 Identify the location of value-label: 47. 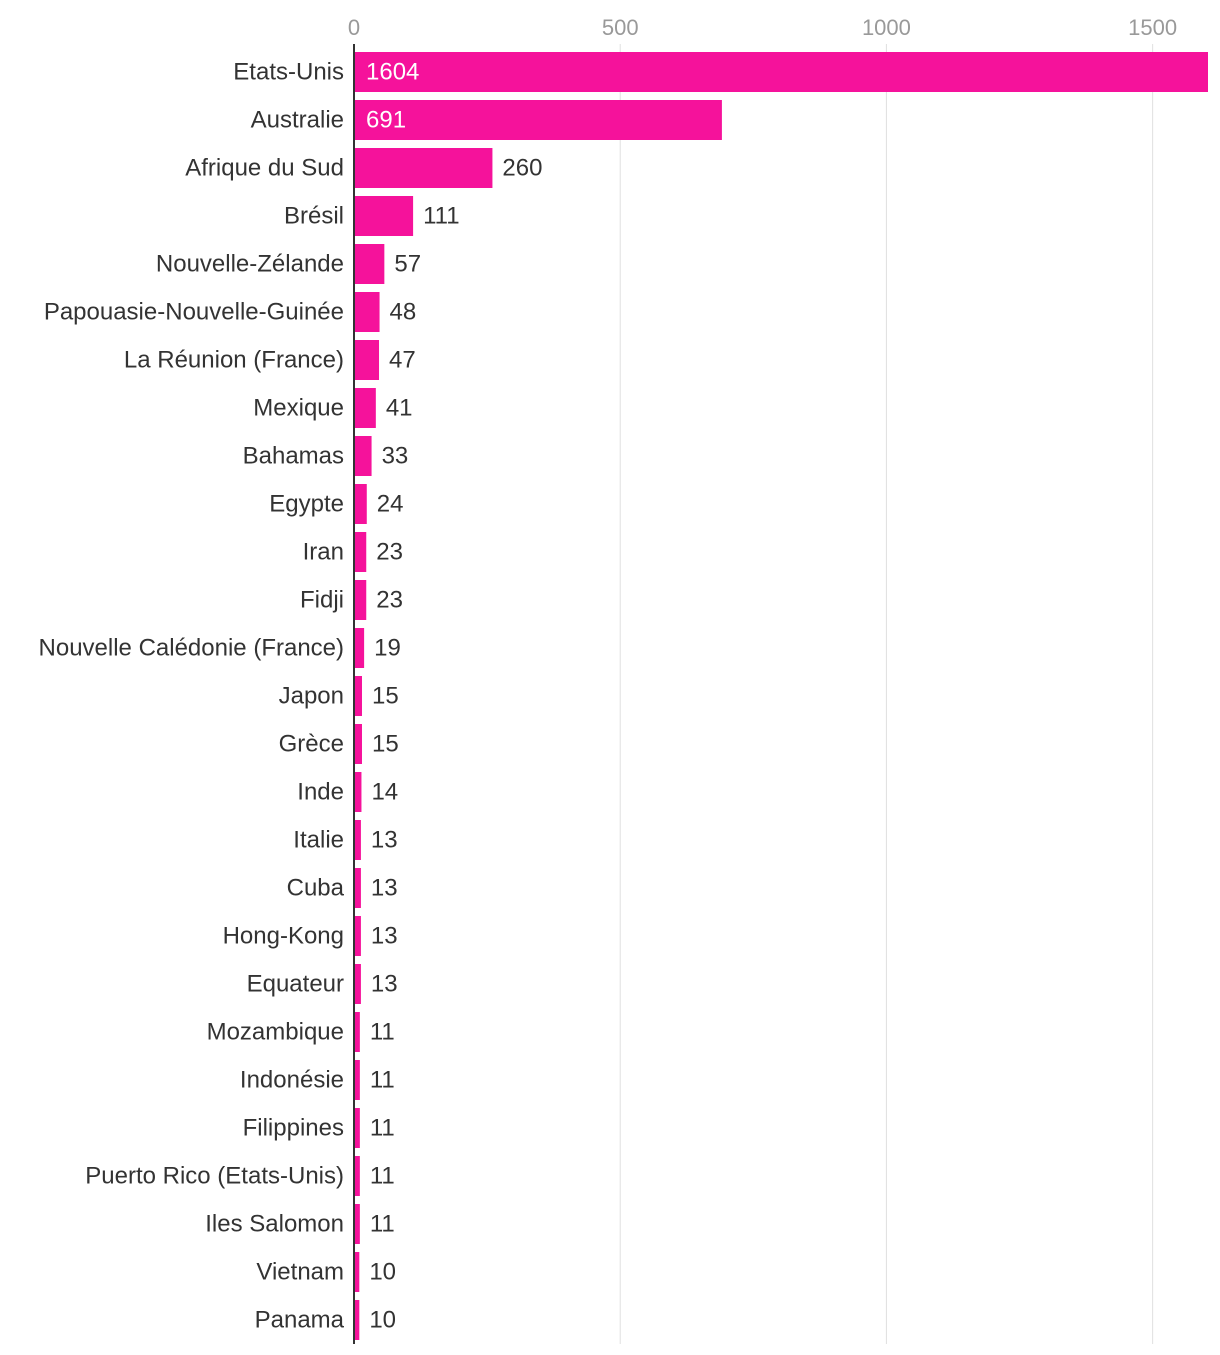
(402, 360).